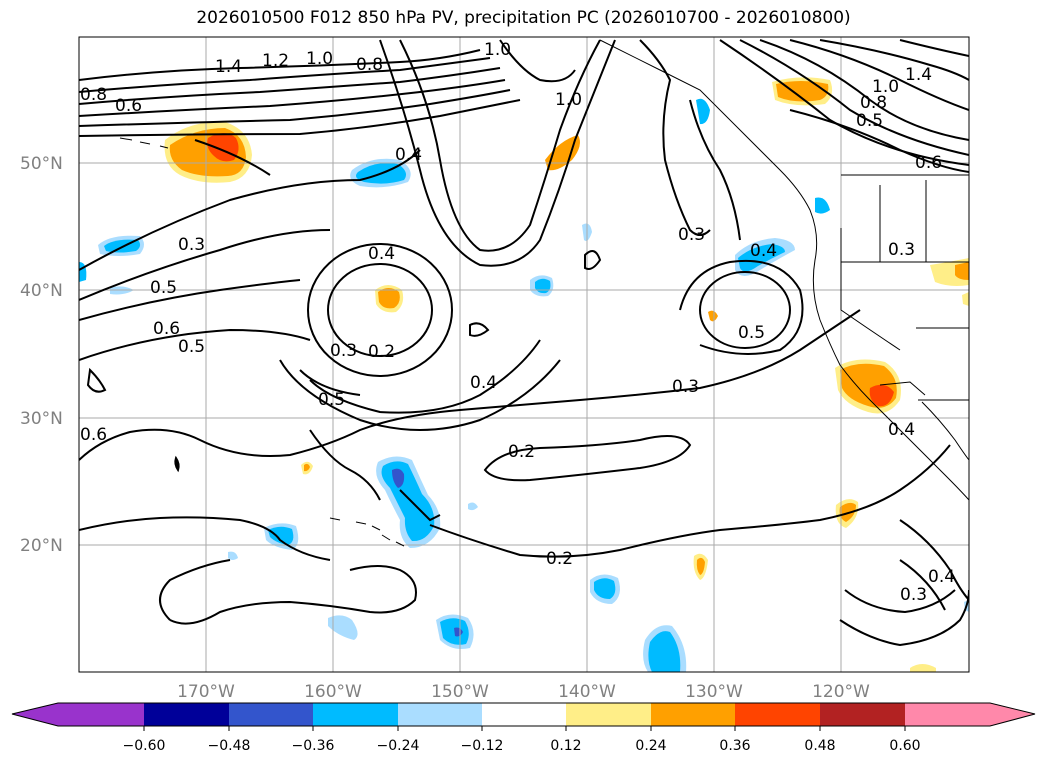 Image resolution: width=1047 pixels, height=765 pixels. I want to click on lat-label-30n: 30°N, so click(41, 419).